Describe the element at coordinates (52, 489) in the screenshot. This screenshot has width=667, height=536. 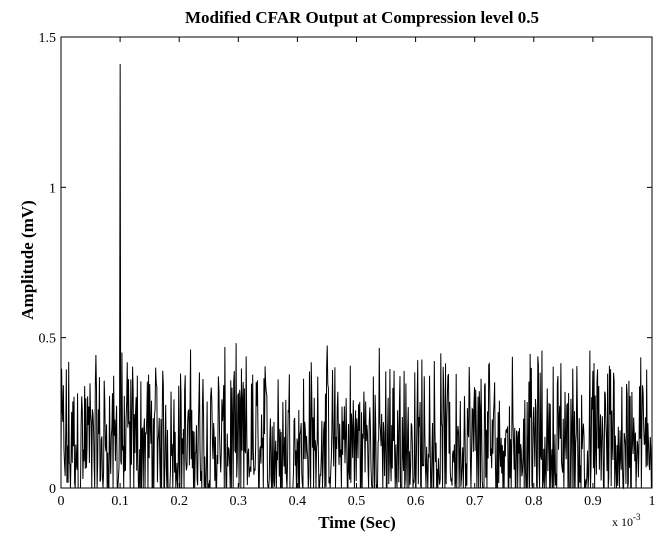
I see `y-tick-label: 0` at that location.